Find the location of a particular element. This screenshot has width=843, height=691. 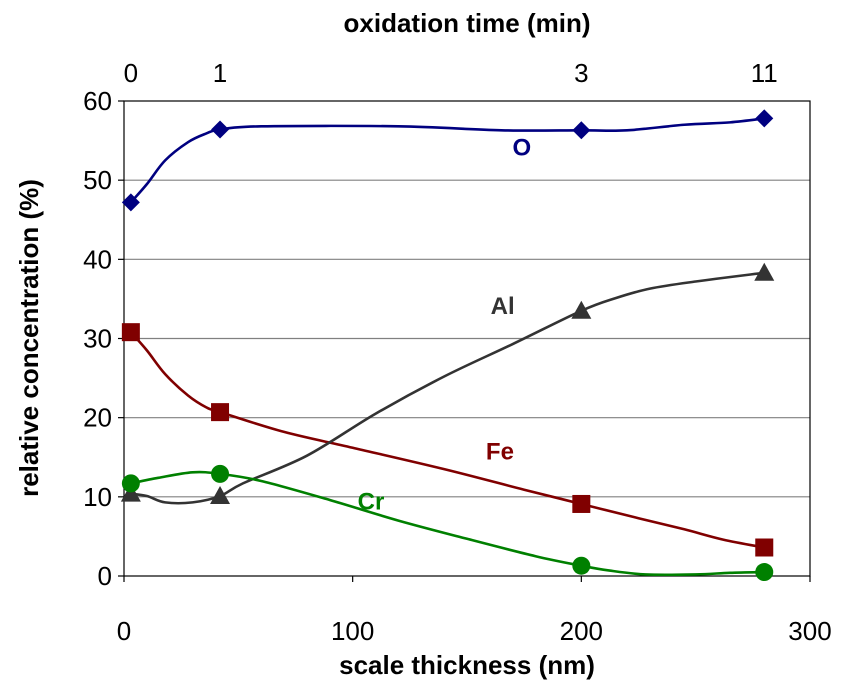

x2-tick-label: 1 is located at coordinates (220, 73).